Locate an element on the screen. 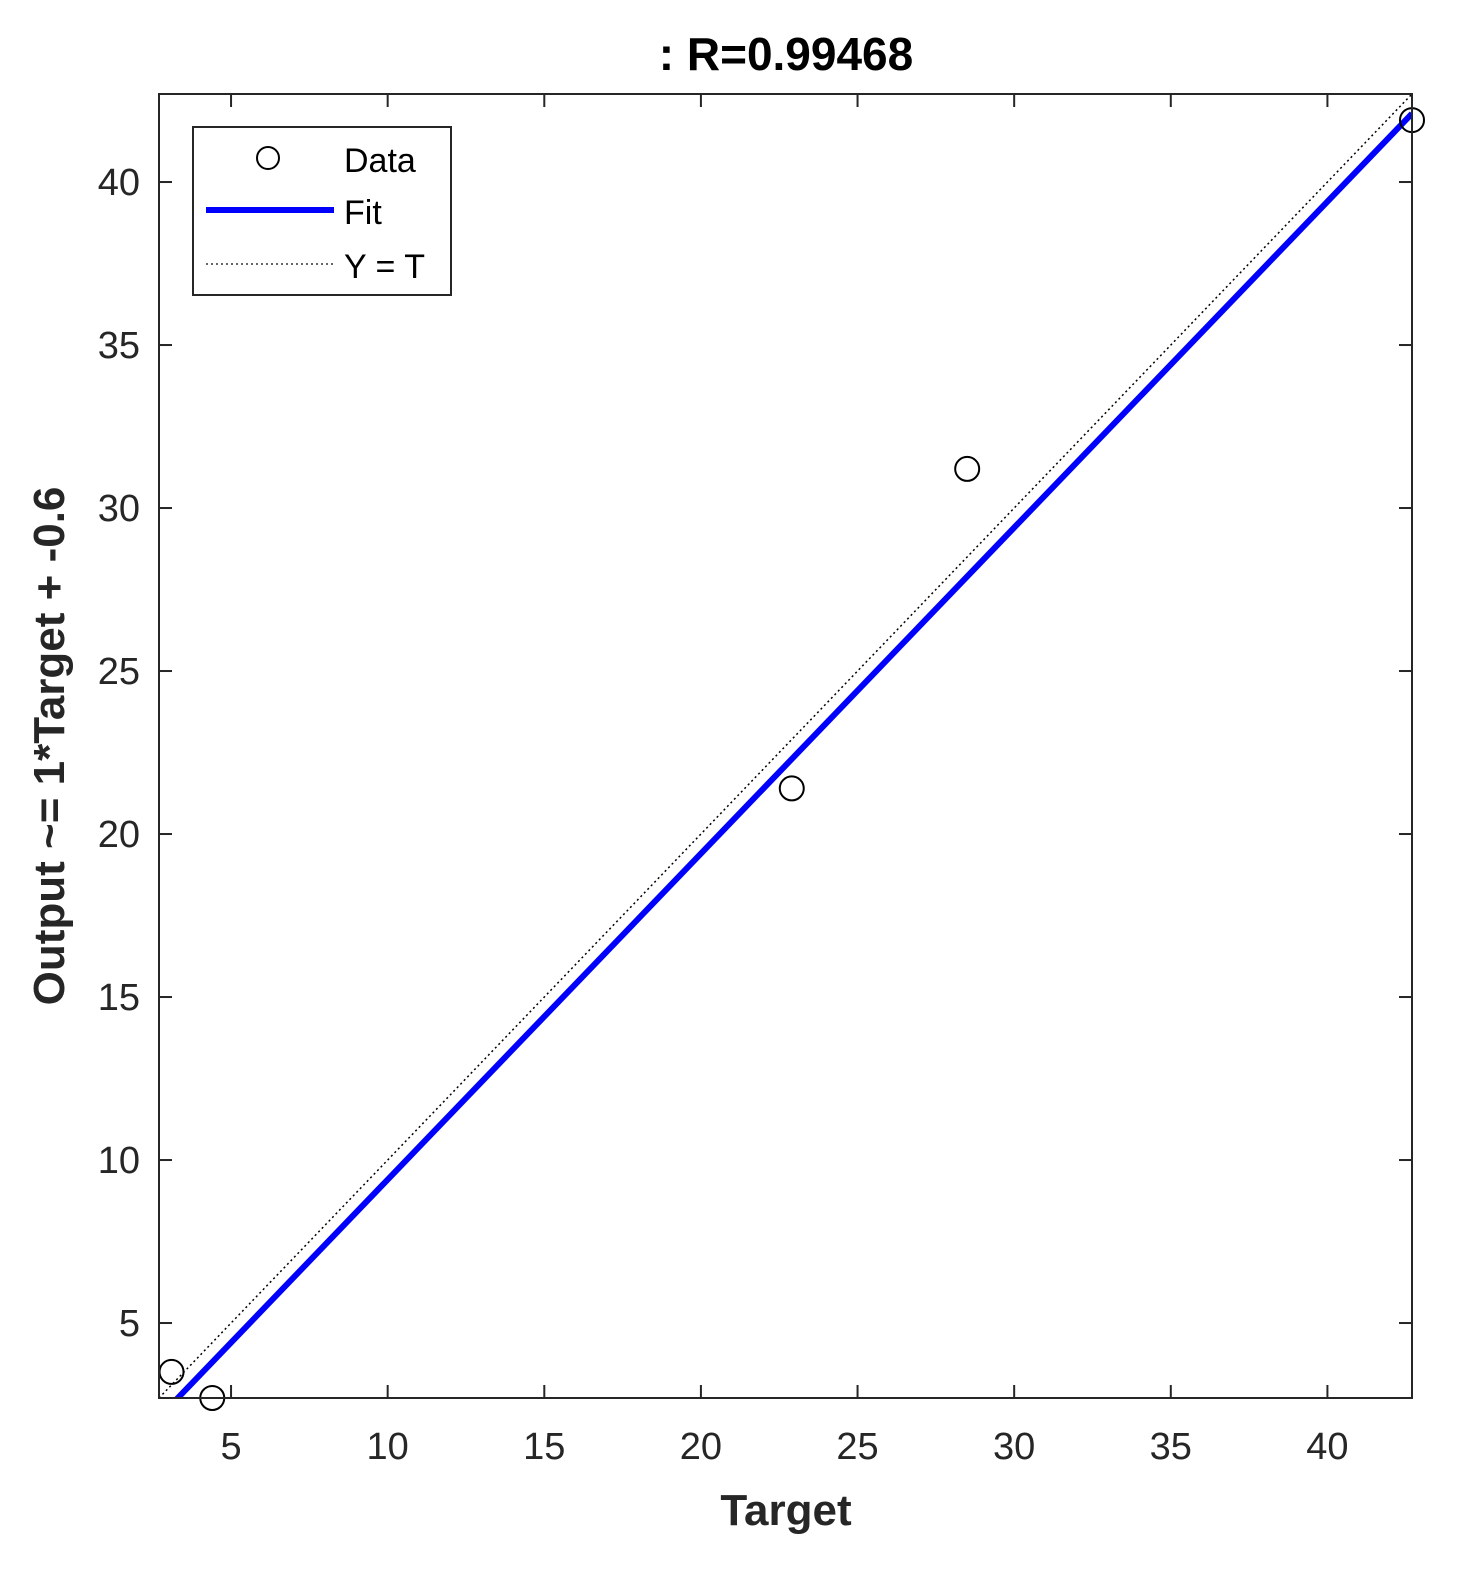 This screenshot has height=1574, width=1463. y-tick-label: 35 is located at coordinates (119, 346).